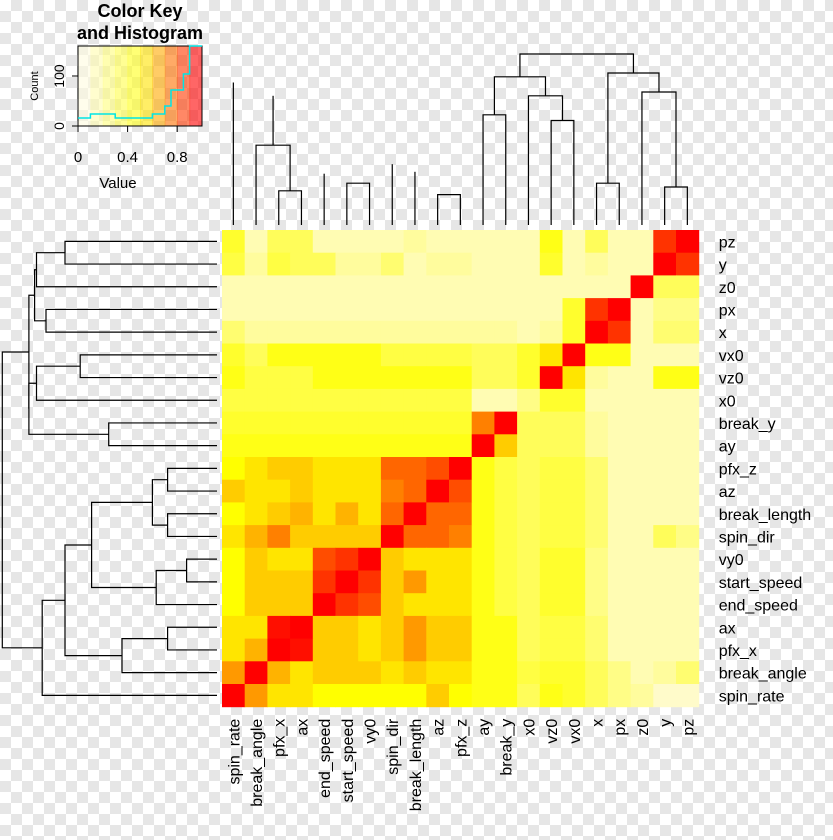 The width and height of the screenshot is (833, 840). Describe the element at coordinates (140, 86) in the screenshot. I see `color-key-frame` at that location.